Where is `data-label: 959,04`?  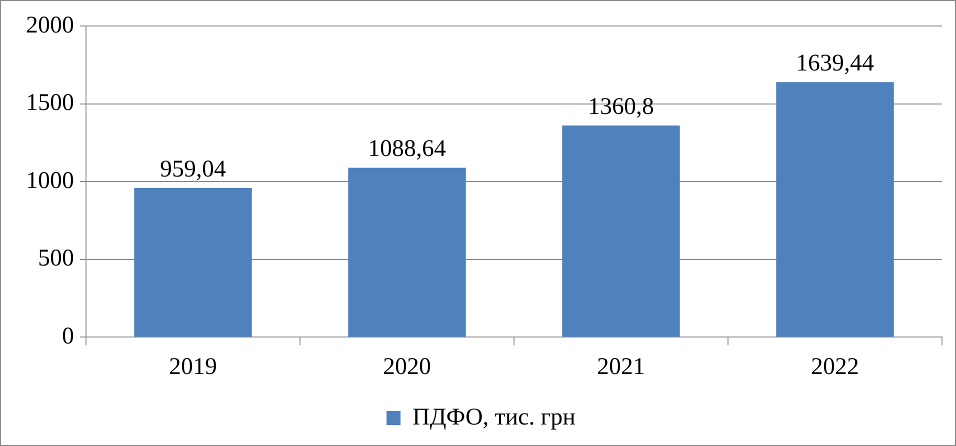 data-label: 959,04 is located at coordinates (193, 169).